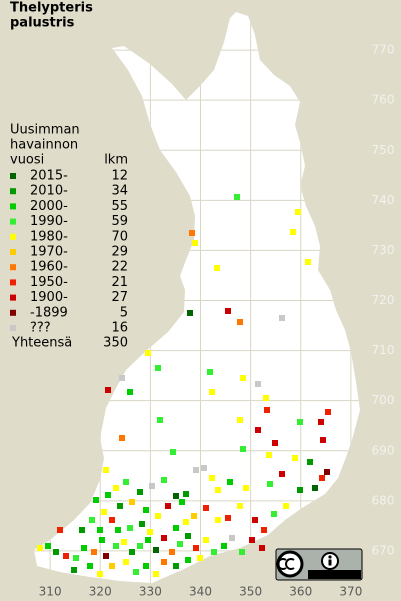 The width and height of the screenshot is (401, 601). I want to click on legend-label: ???, so click(40, 328).